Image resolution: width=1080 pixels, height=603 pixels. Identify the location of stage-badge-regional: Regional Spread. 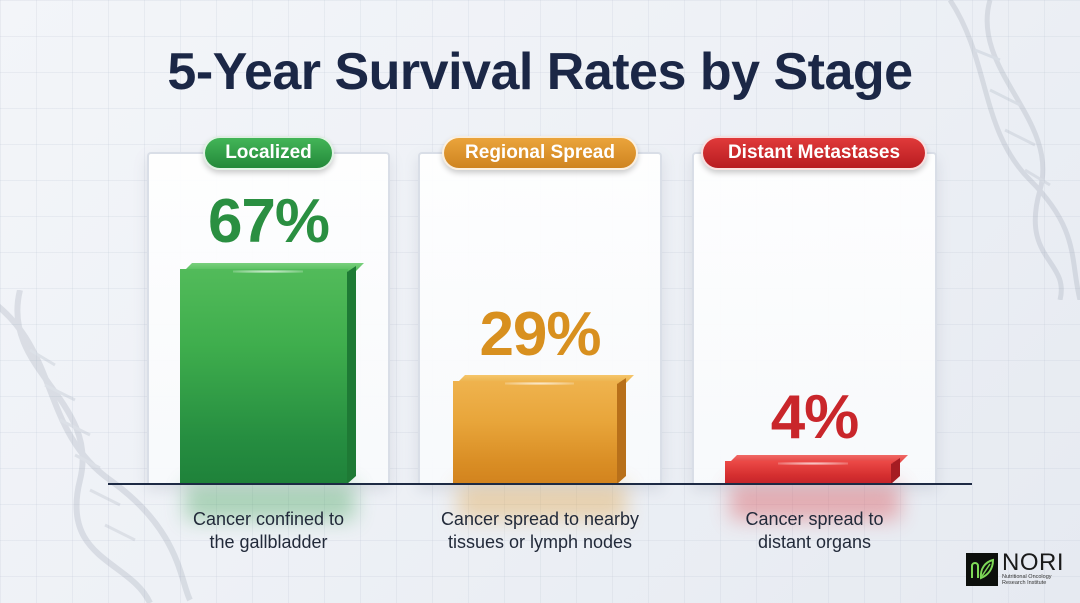
(540, 153).